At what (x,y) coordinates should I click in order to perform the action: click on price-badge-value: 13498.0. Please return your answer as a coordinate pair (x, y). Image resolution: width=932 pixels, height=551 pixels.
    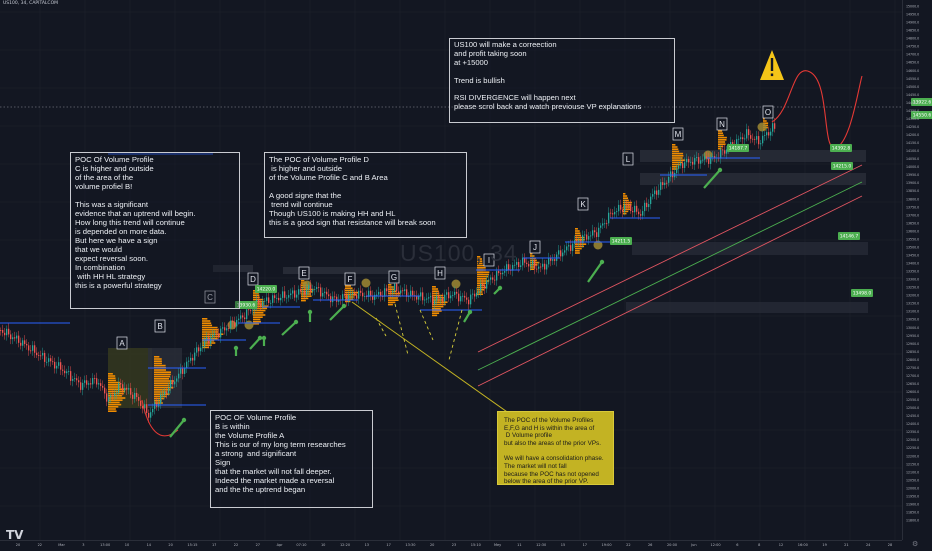
    Looking at the image, I should click on (862, 294).